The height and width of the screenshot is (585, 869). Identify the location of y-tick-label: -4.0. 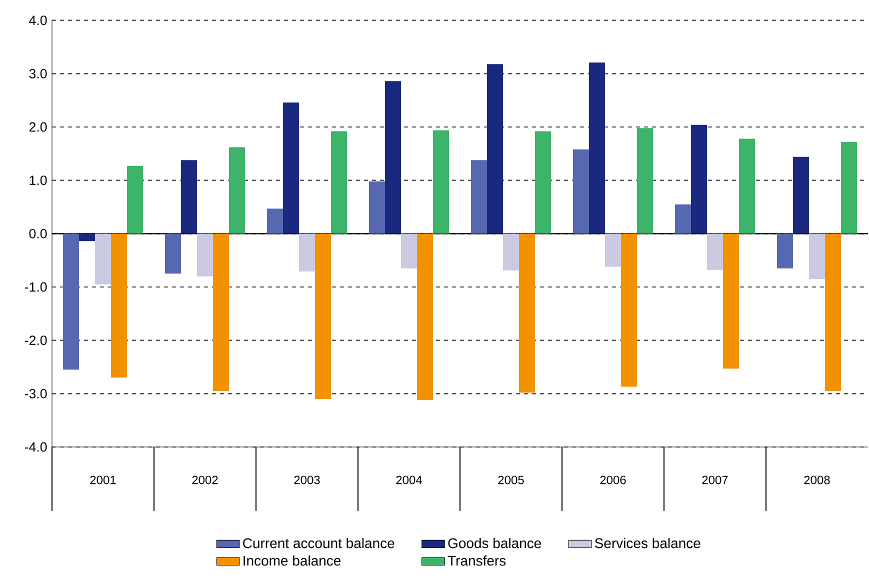
(35, 447).